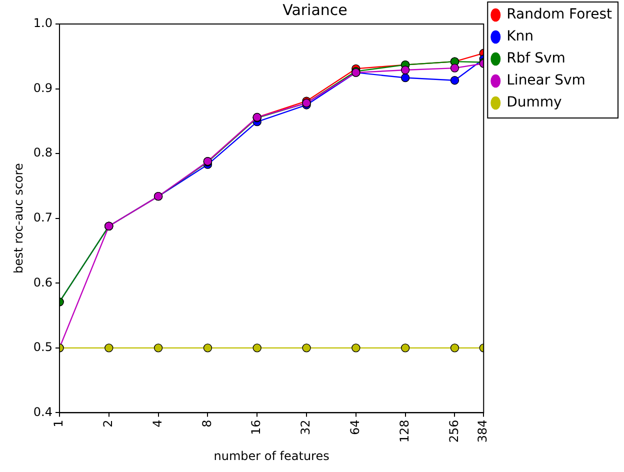 The height and width of the screenshot is (472, 624). What do you see at coordinates (546, 80) in the screenshot?
I see `legend-label: Linear Svm` at bounding box center [546, 80].